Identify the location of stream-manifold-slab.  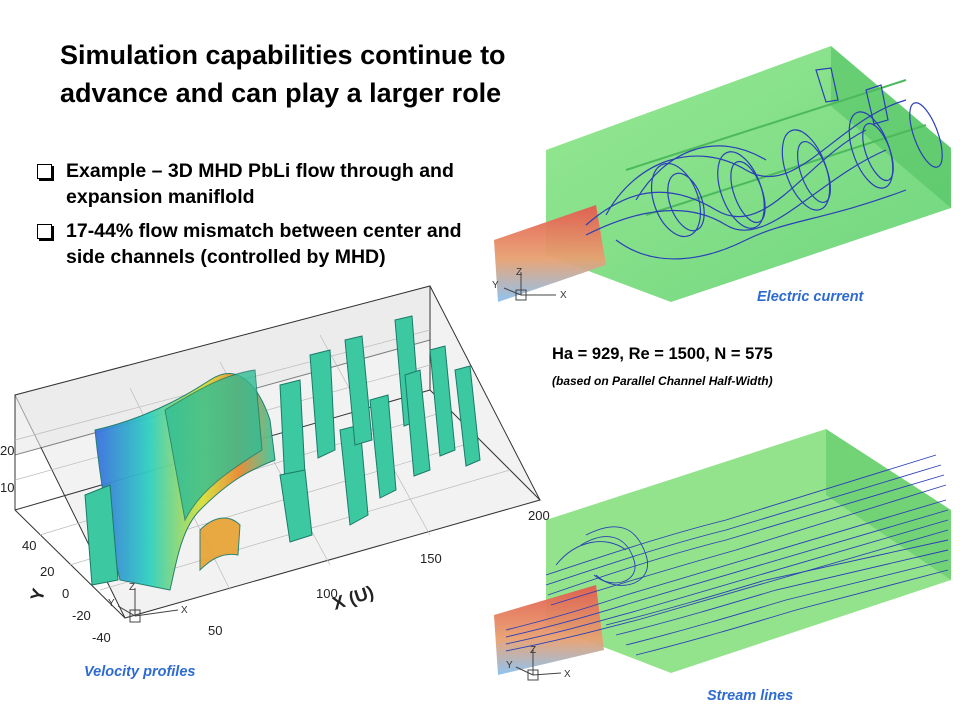
(748, 551).